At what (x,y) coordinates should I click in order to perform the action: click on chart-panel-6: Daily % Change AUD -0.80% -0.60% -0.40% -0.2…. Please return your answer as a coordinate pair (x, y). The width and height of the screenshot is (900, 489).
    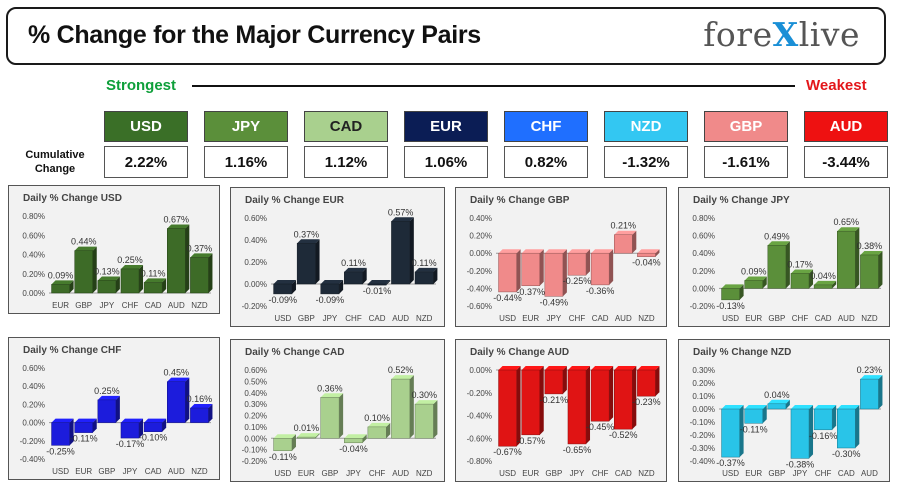
    Looking at the image, I should click on (561, 410).